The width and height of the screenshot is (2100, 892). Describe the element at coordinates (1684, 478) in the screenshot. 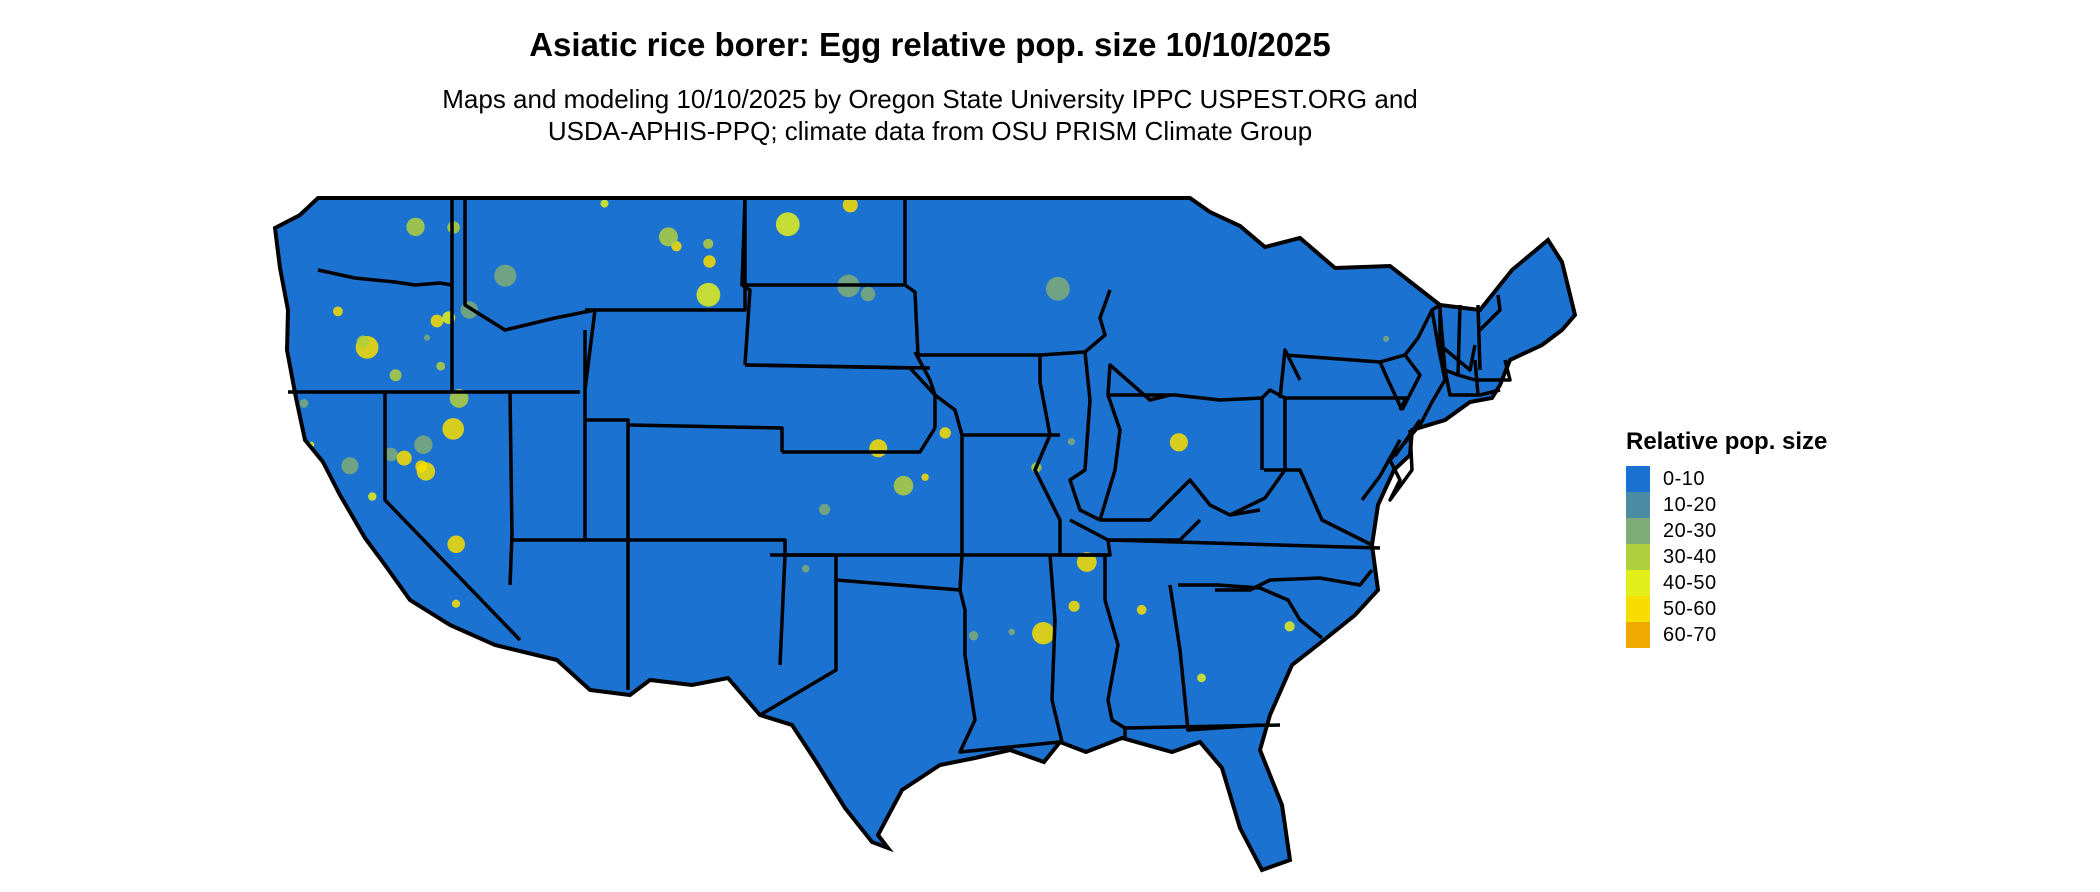

I see `legend-label: 0-10` at that location.